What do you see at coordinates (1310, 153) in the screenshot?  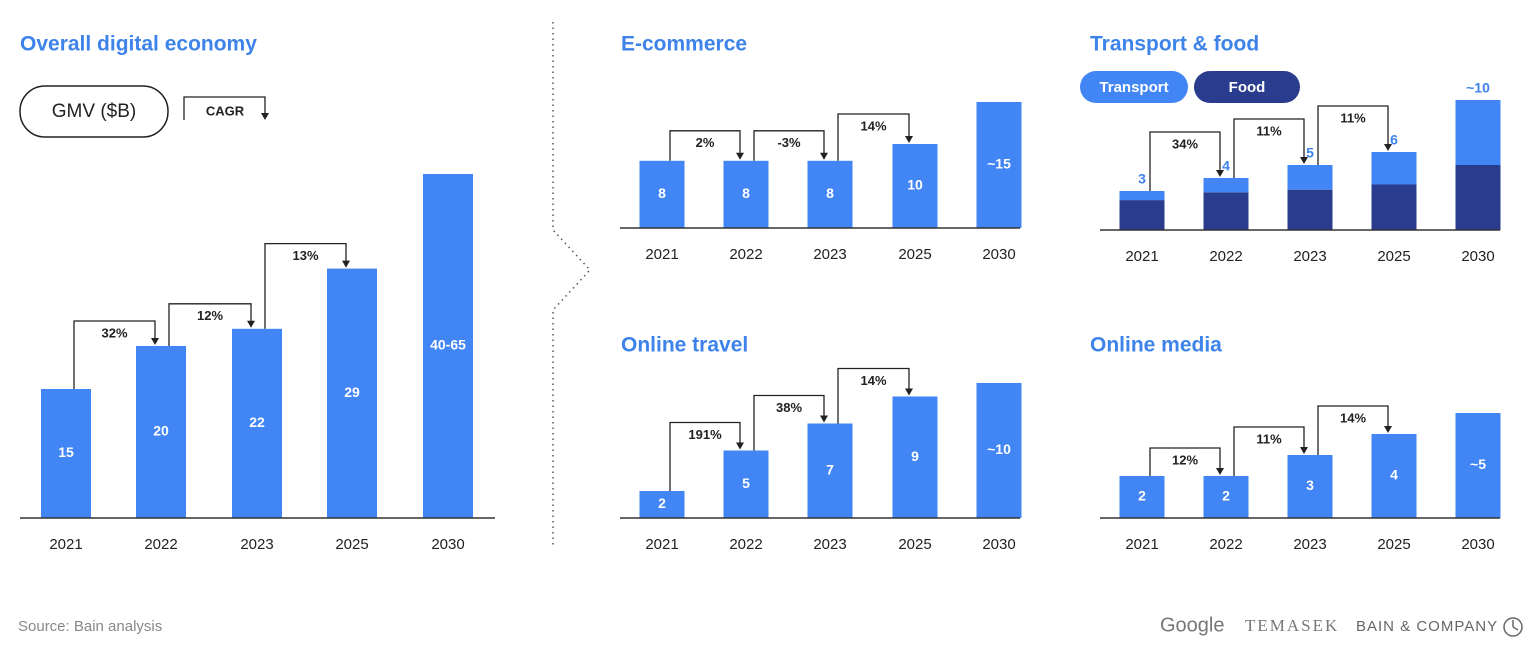 I see `total-label: 5` at bounding box center [1310, 153].